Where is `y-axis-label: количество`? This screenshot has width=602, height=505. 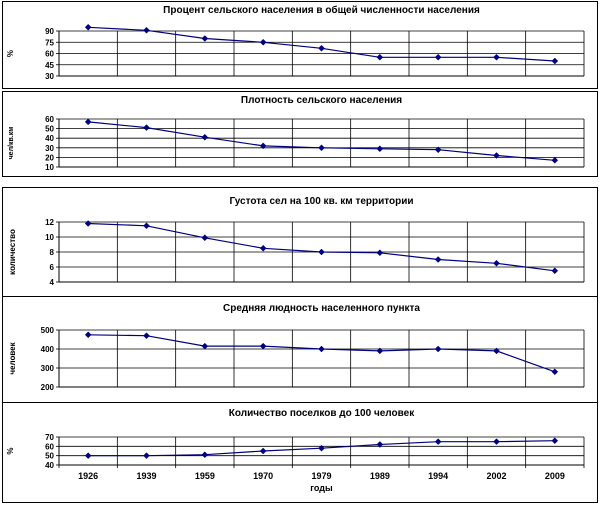 y-axis-label: количество is located at coordinates (12, 252).